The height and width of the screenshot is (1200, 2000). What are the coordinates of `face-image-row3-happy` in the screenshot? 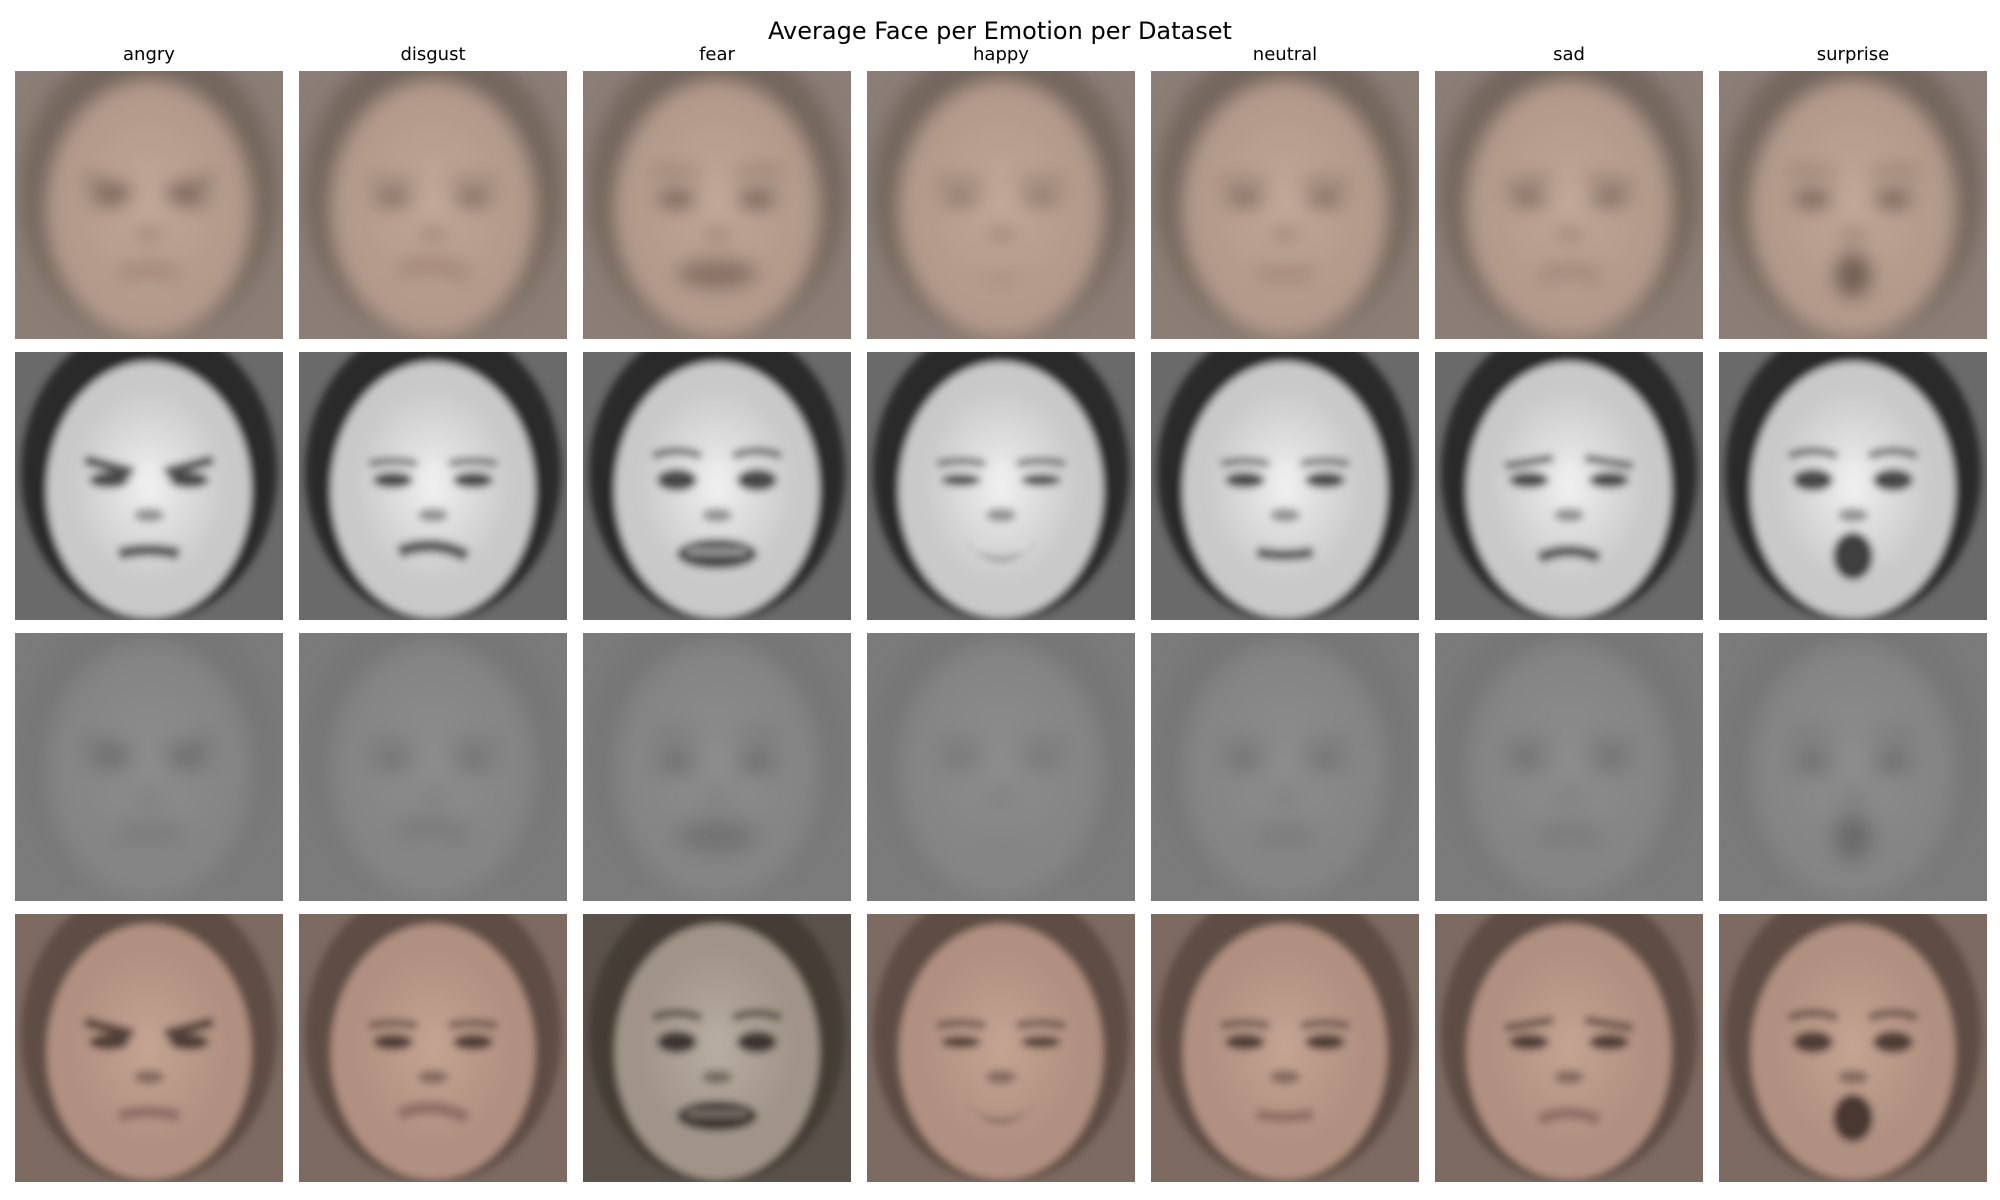 It's located at (1001, 767).